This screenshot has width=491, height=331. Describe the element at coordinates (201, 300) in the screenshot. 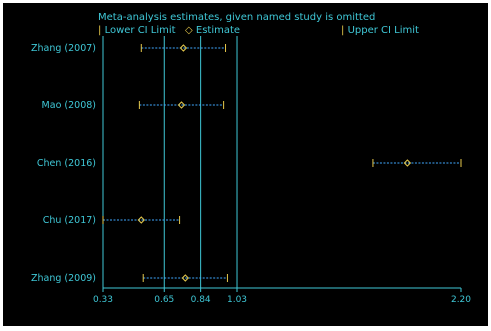

I see `x-tick-label: 0.84` at that location.